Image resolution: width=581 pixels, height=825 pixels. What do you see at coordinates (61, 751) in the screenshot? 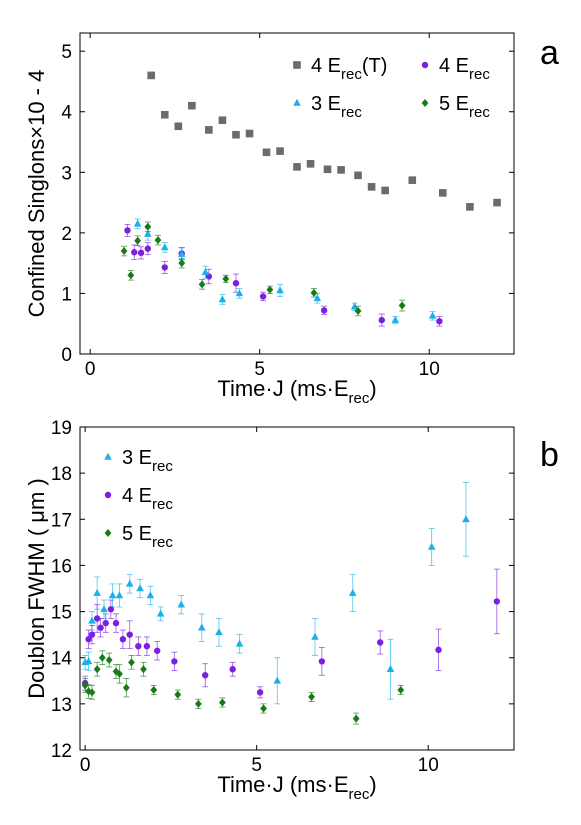
I see `y-tick-label: 12` at bounding box center [61, 751].